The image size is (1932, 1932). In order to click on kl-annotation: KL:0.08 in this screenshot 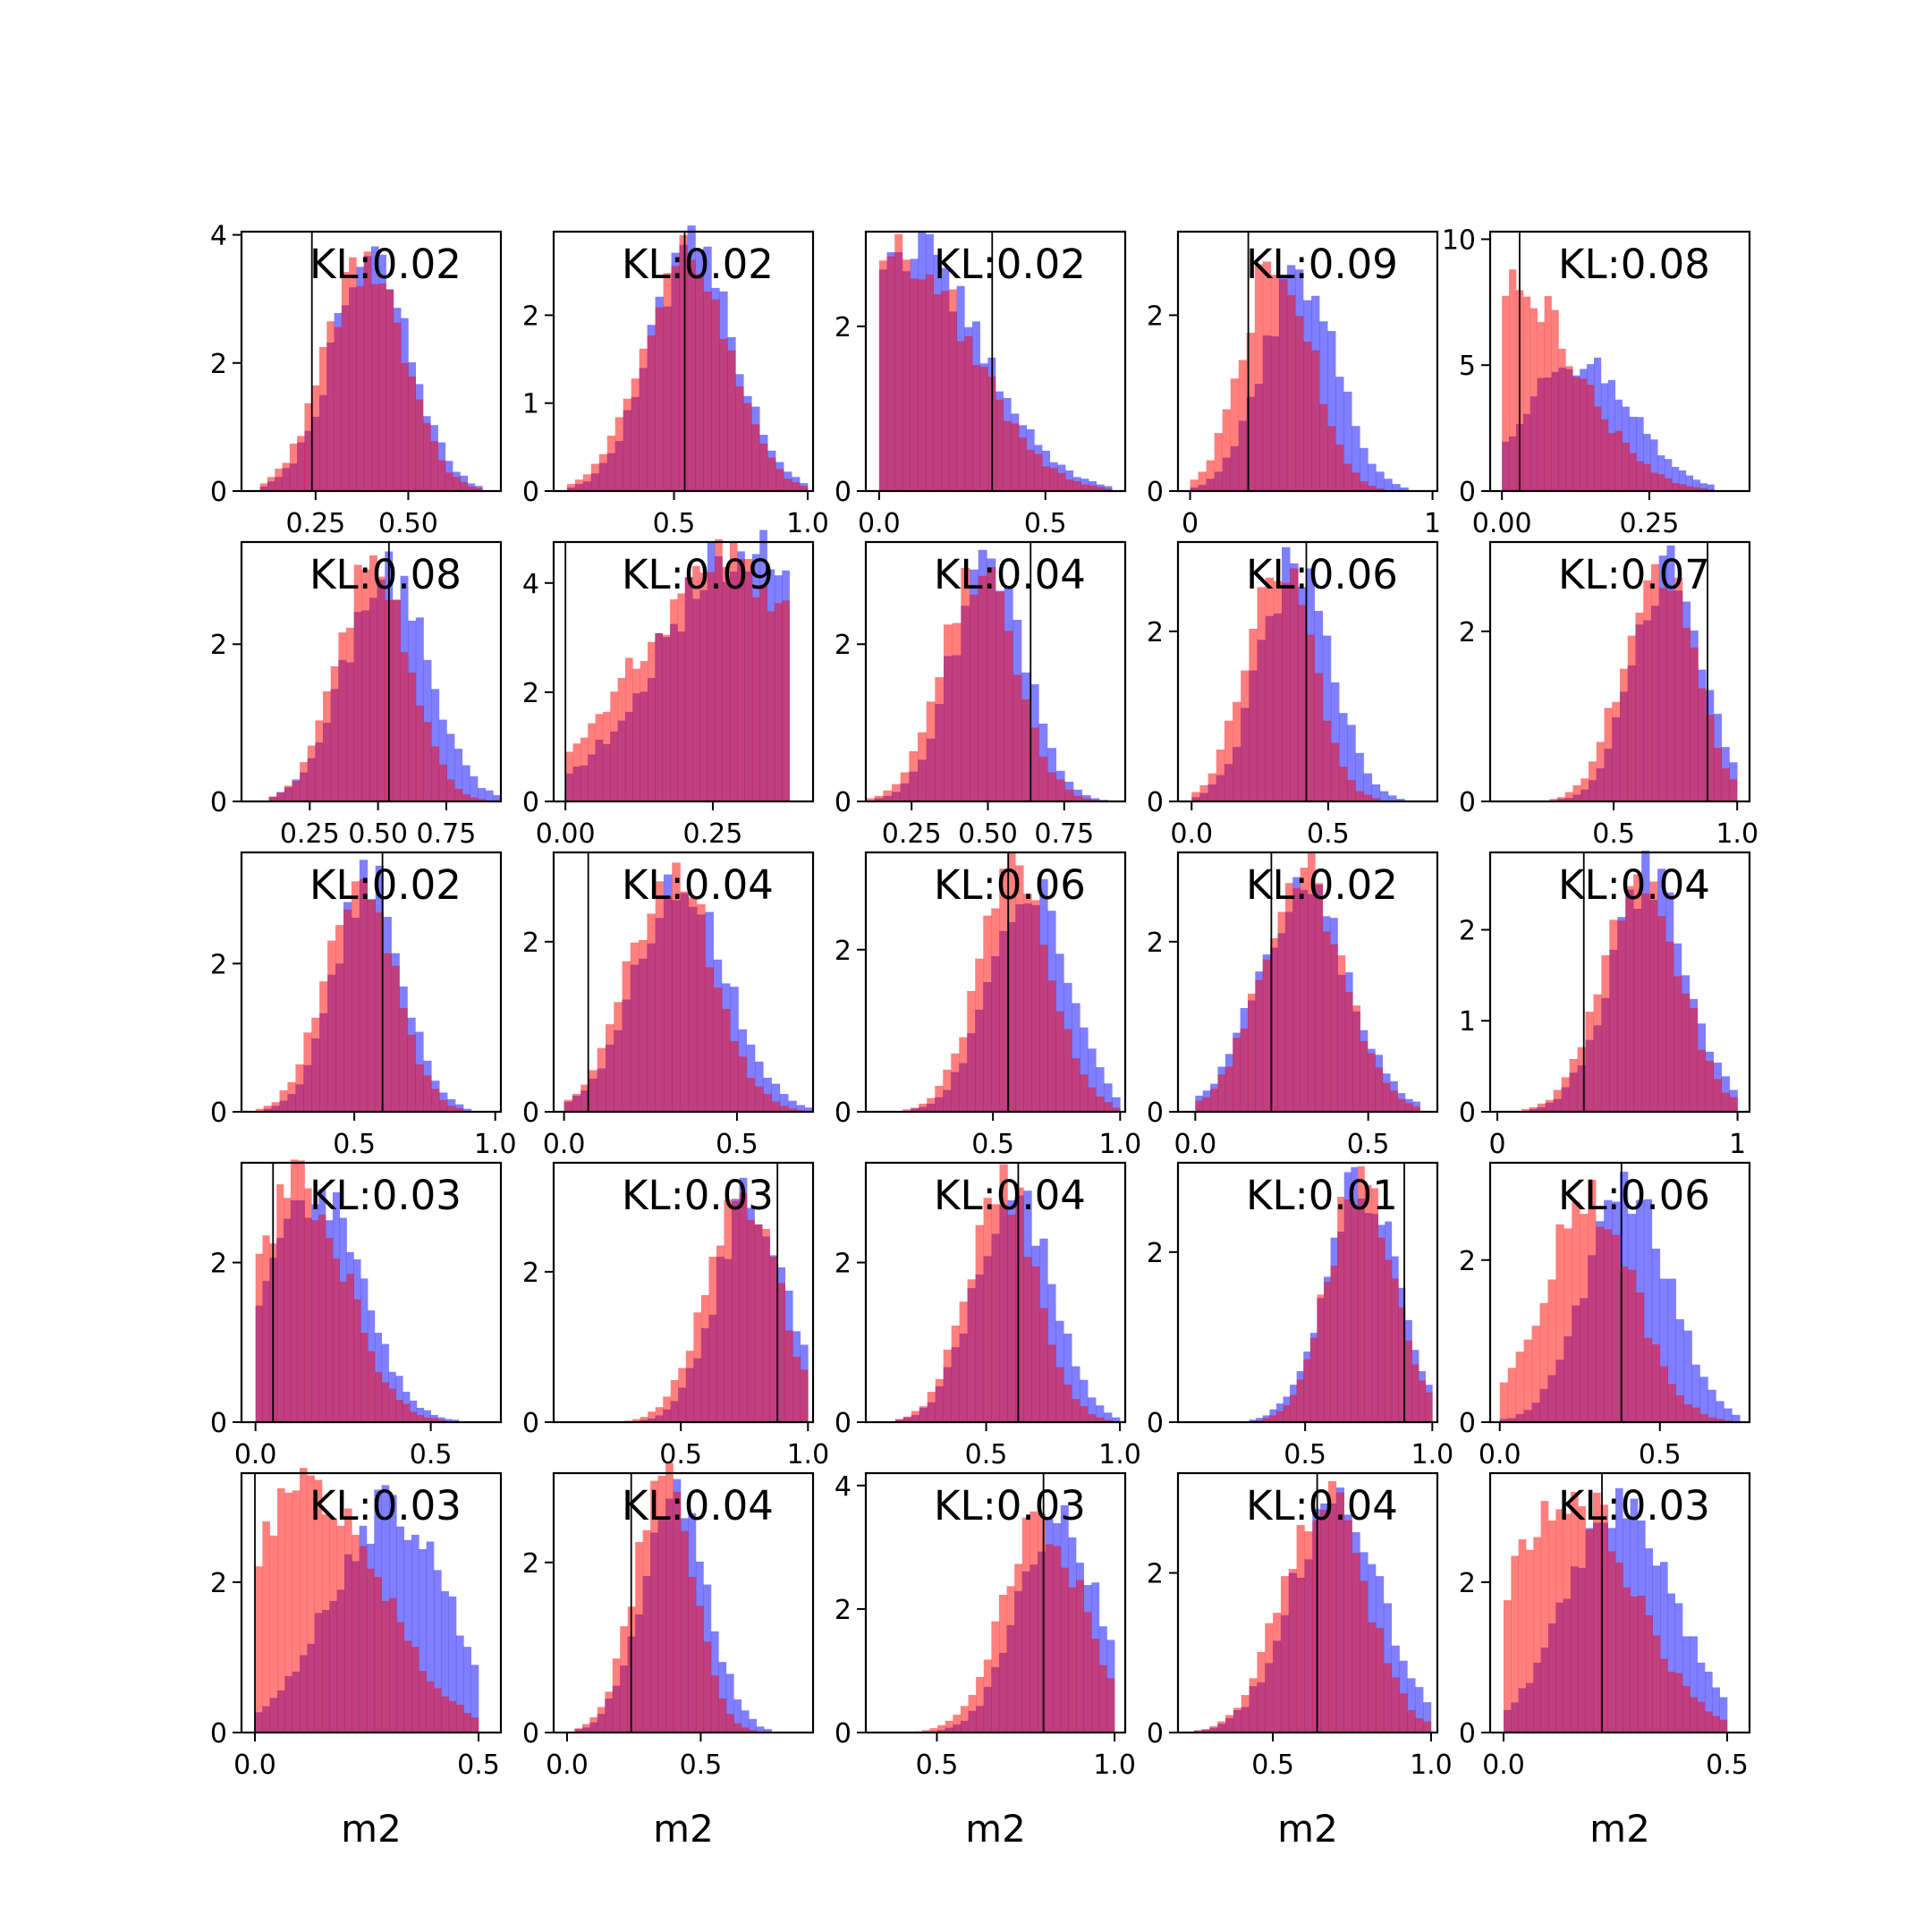, I will do `click(1634, 264)`.